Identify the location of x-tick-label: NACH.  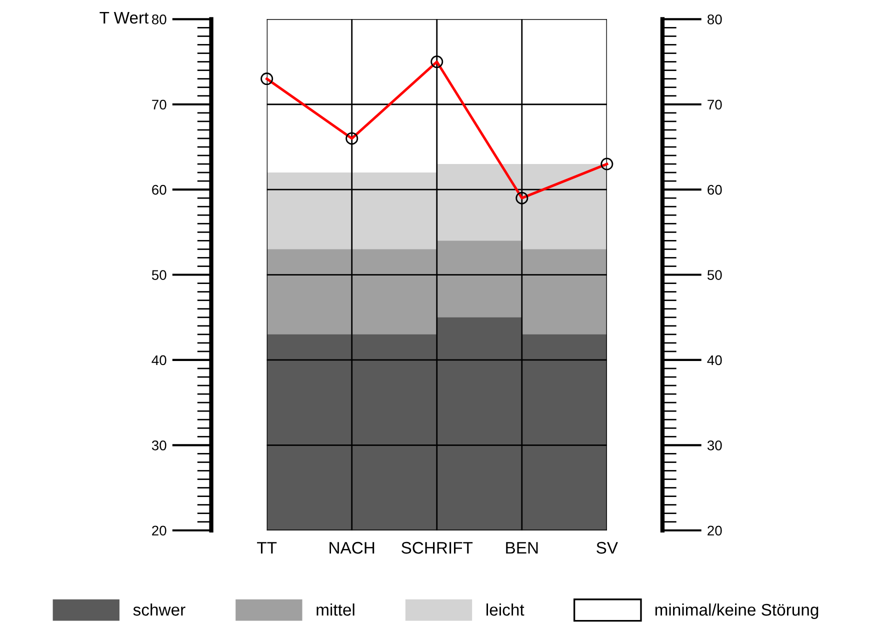
(352, 548).